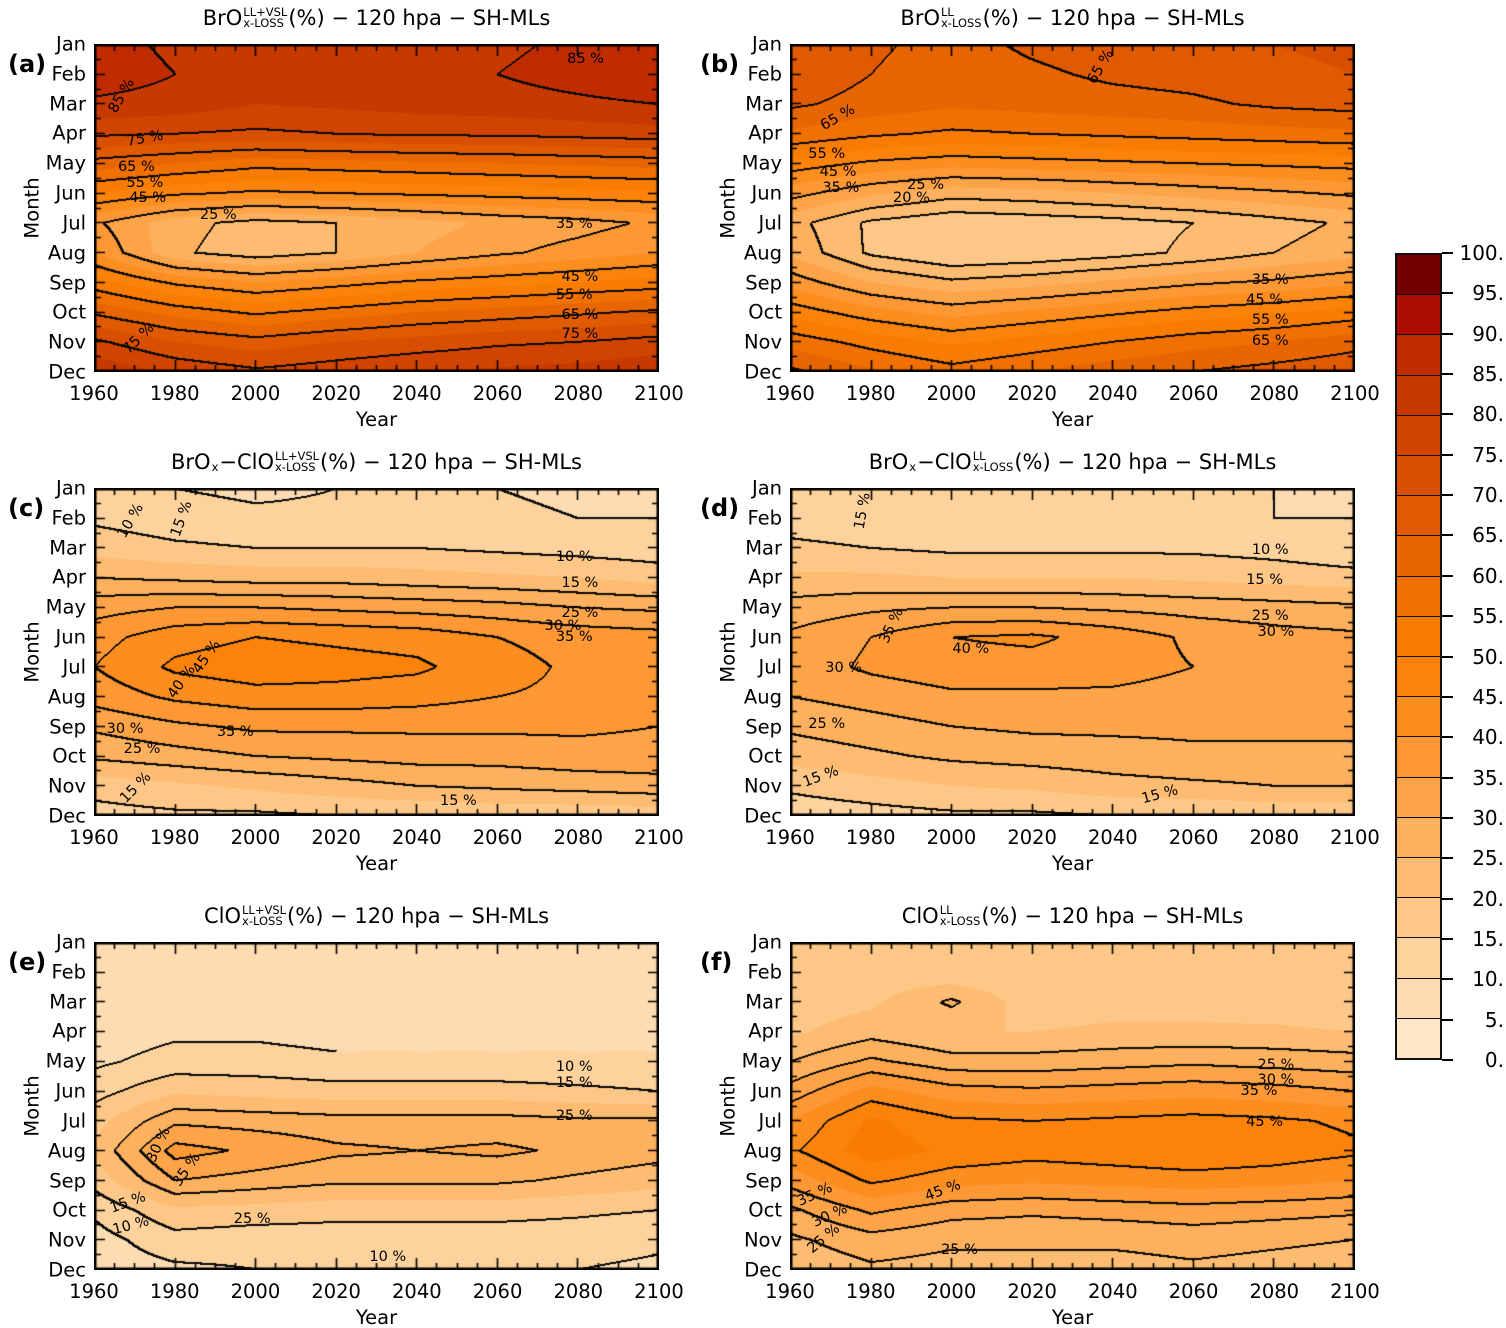 The image size is (1506, 1328). I want to click on month-label: Sep, so click(763, 726).